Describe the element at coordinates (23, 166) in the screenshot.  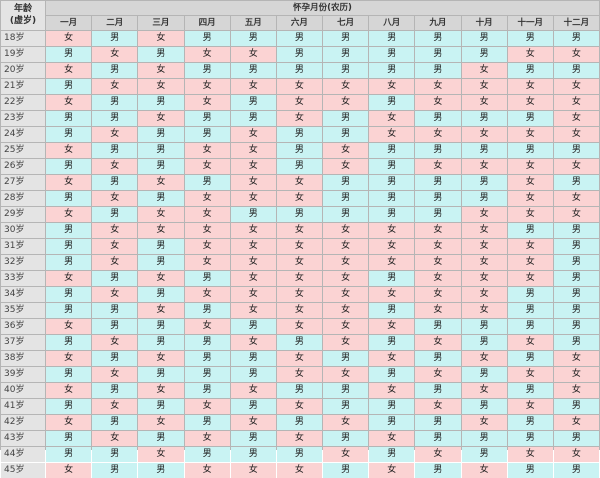
I see `age-cell: 26岁` at that location.